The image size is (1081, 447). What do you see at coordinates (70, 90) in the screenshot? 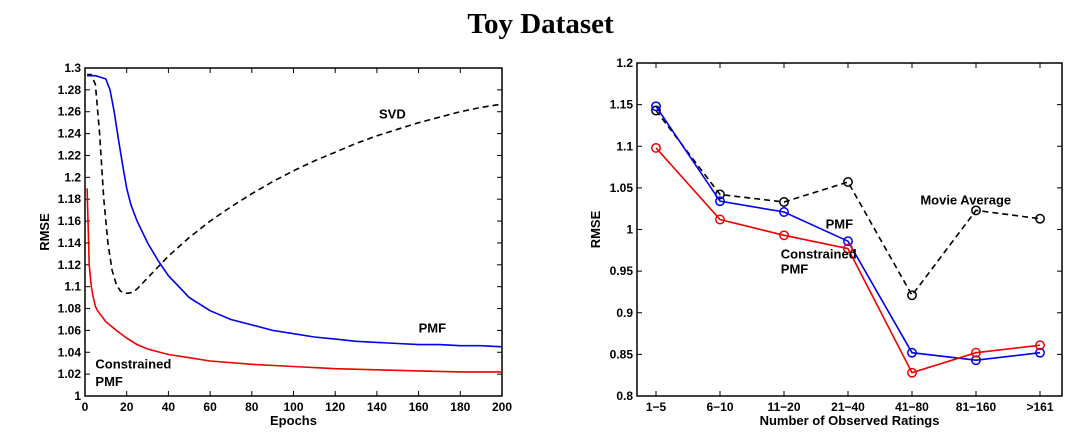
I see `y-tick-label: 1.28` at bounding box center [70, 90].